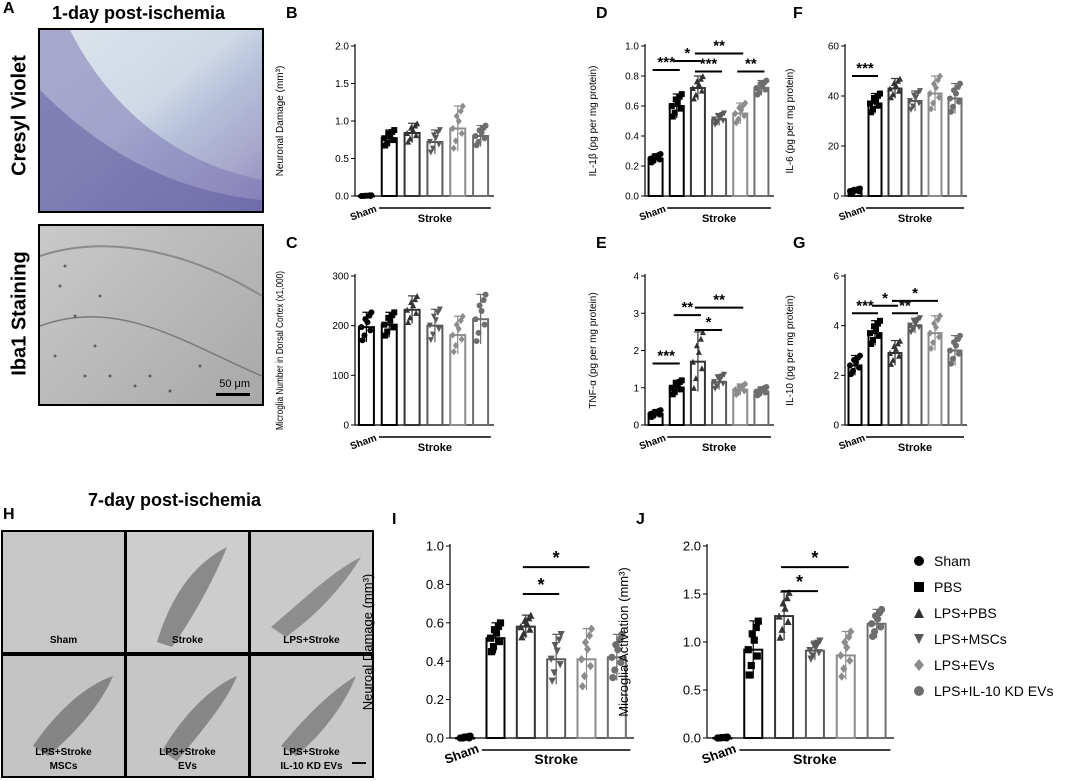  Describe the element at coordinates (233, 394) in the screenshot. I see `scale-bar` at that location.